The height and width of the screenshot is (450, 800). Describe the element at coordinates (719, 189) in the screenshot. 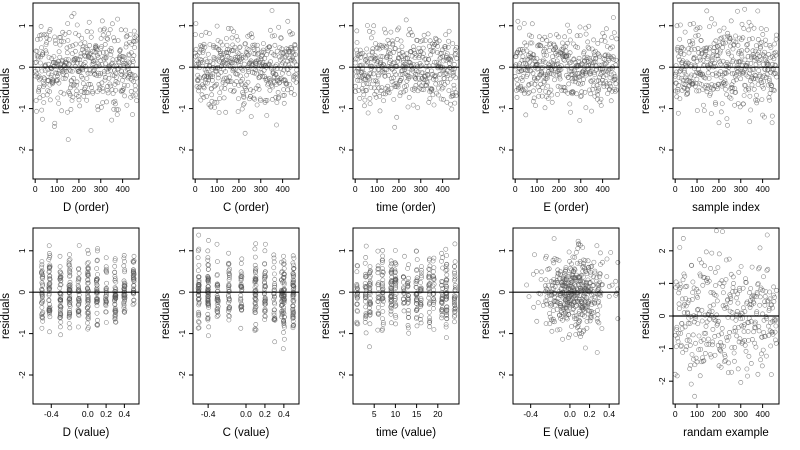

I see `x-tick-label: 200` at that location.